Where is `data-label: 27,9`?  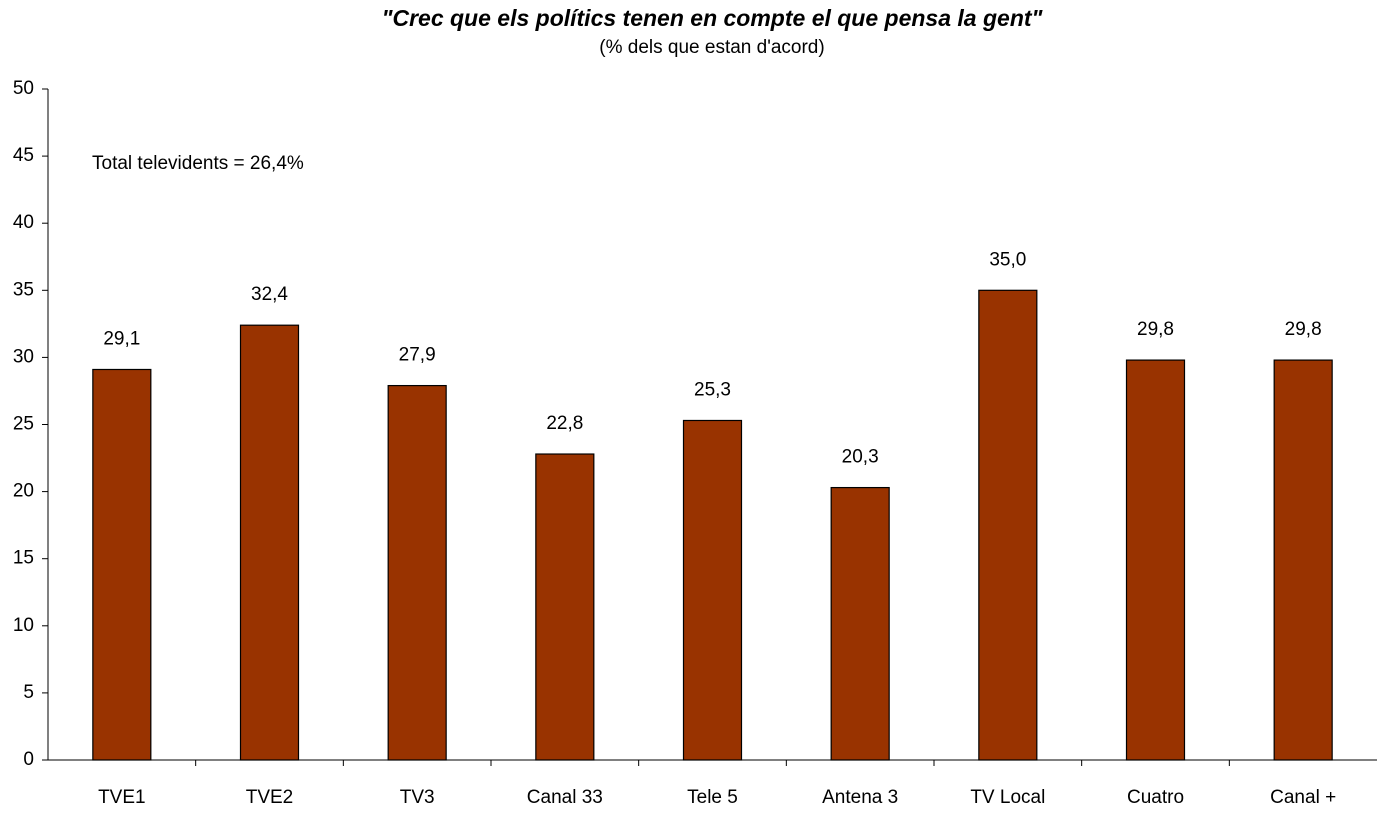 data-label: 27,9 is located at coordinates (417, 355).